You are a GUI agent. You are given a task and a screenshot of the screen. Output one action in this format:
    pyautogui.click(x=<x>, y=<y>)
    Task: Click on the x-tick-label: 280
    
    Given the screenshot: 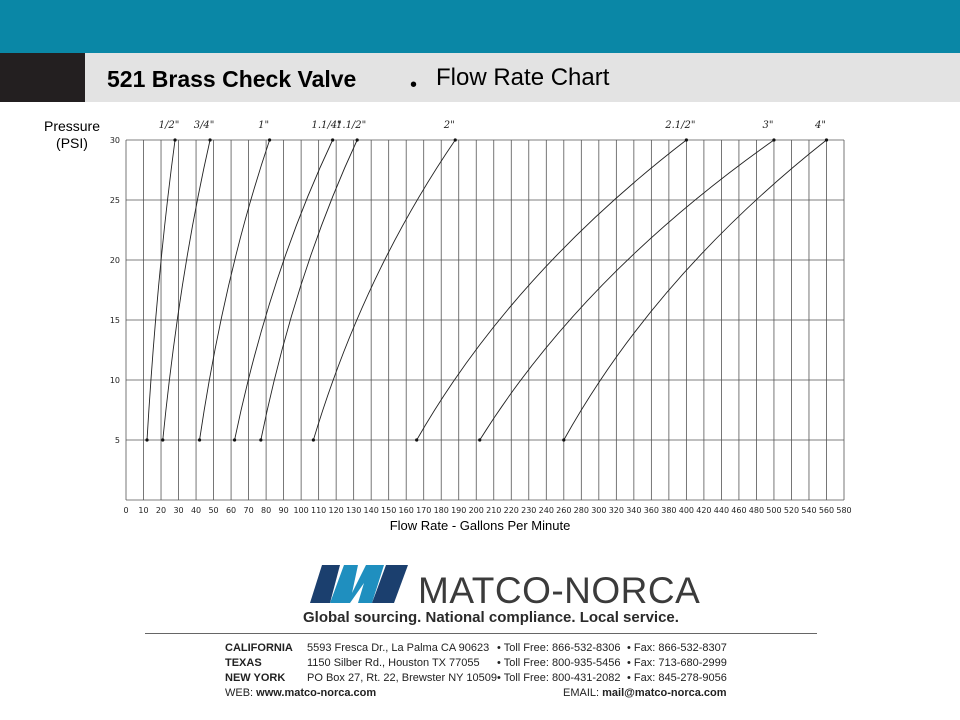 What is the action you would take?
    pyautogui.click(x=581, y=510)
    